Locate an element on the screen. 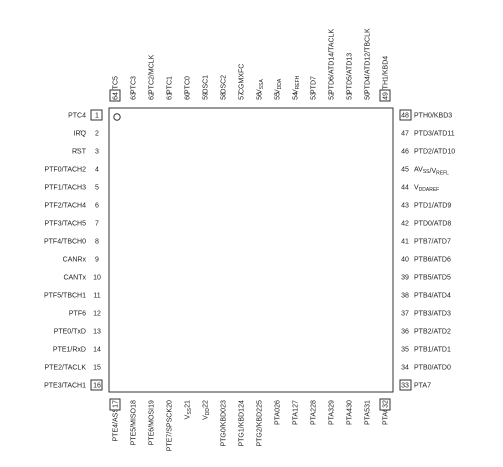 Image resolution: width=503 pixels, height=467 pixels. pin-label-32: PTA6 is located at coordinates (386, 416).